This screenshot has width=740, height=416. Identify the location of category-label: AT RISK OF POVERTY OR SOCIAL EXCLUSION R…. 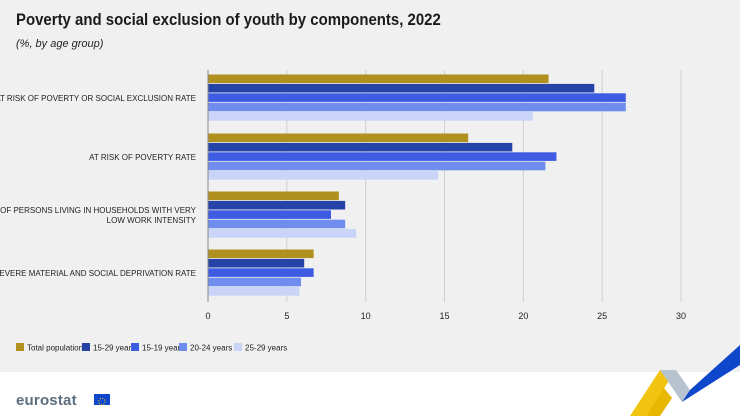
(98, 98).